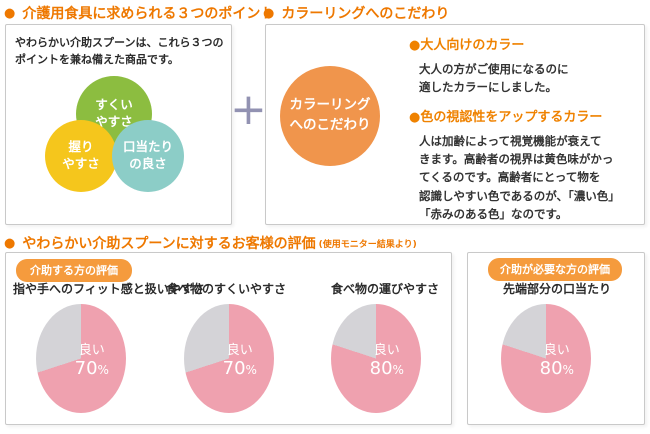 The image size is (650, 434). What do you see at coordinates (556, 289) in the screenshot?
I see `chart-title-mouthfeel: 先端部分の口当たり` at bounding box center [556, 289].